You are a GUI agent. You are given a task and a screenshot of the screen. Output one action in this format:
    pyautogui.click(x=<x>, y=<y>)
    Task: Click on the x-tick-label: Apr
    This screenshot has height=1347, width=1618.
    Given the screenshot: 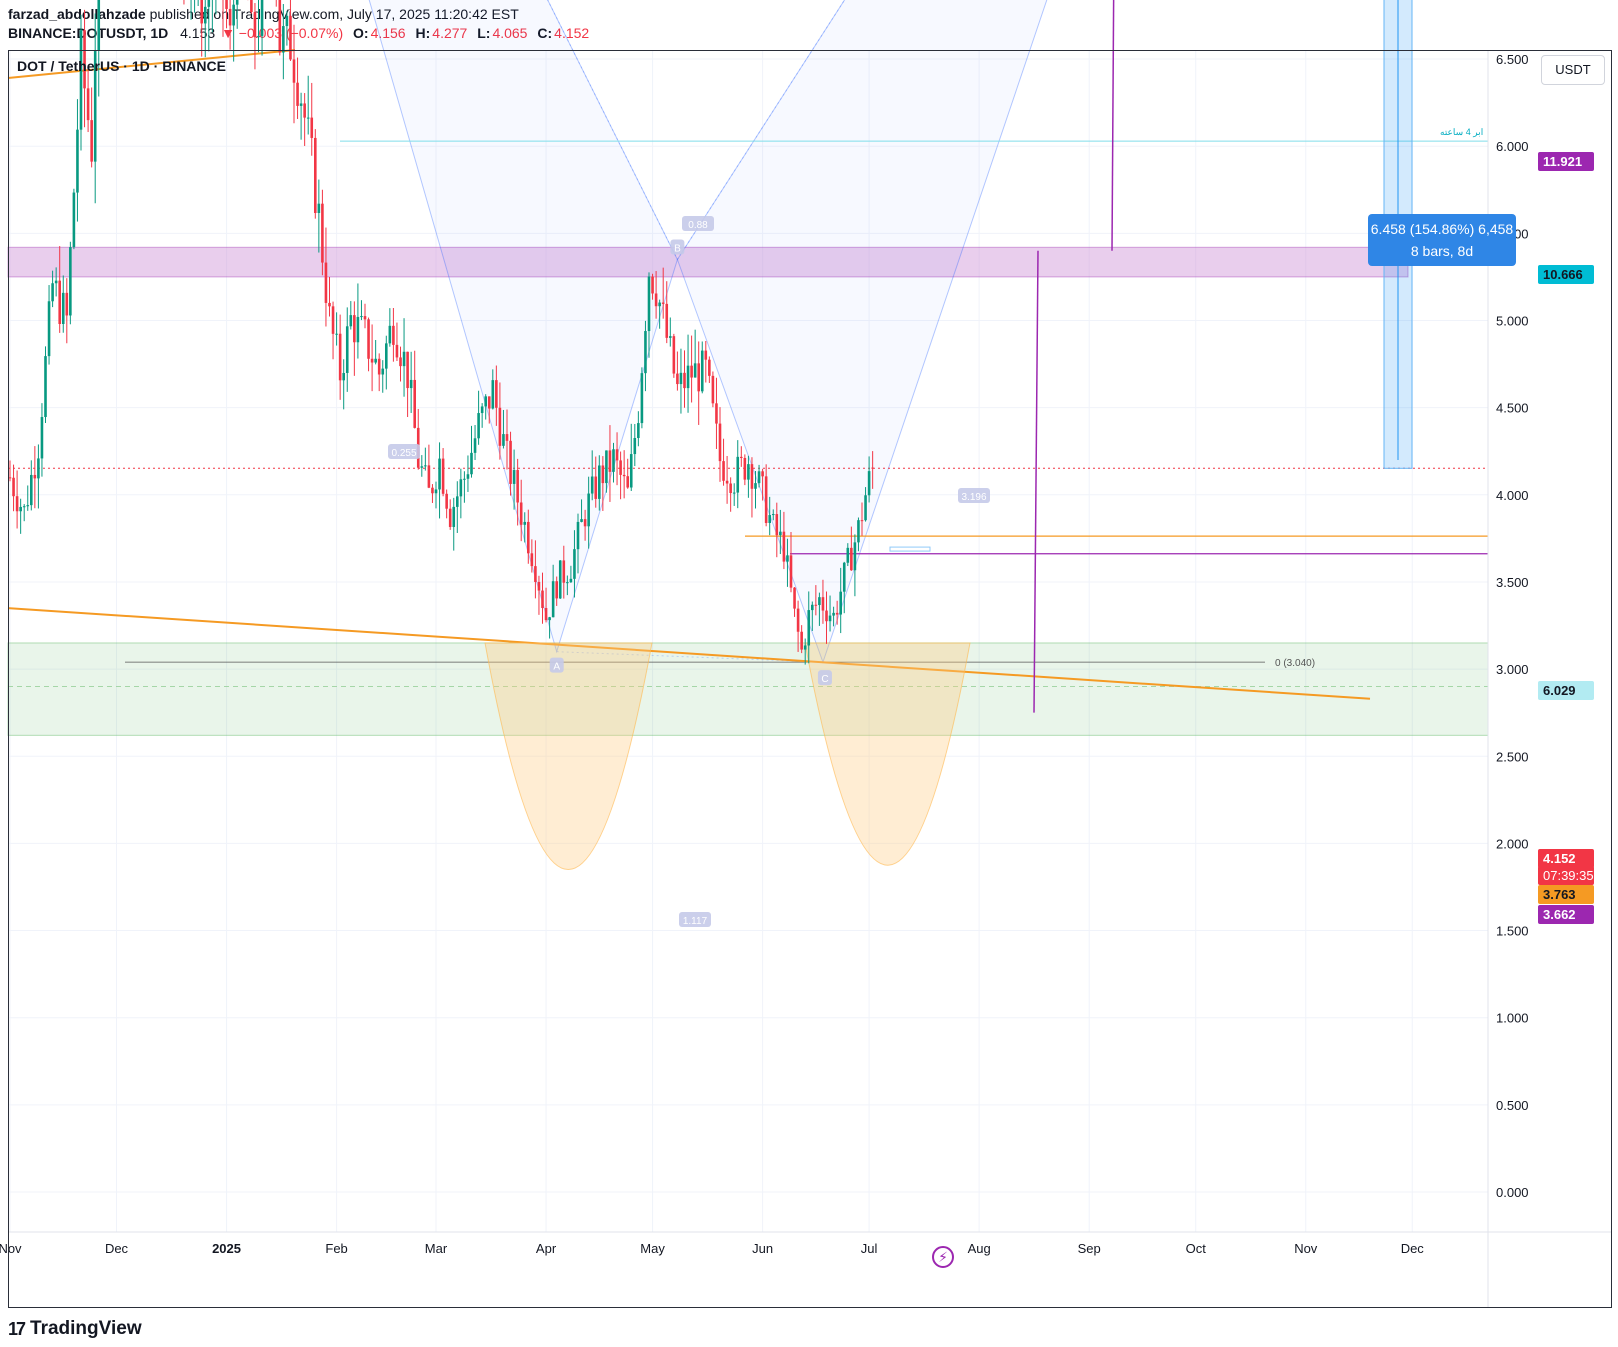 What is the action you would take?
    pyautogui.click(x=546, y=1248)
    